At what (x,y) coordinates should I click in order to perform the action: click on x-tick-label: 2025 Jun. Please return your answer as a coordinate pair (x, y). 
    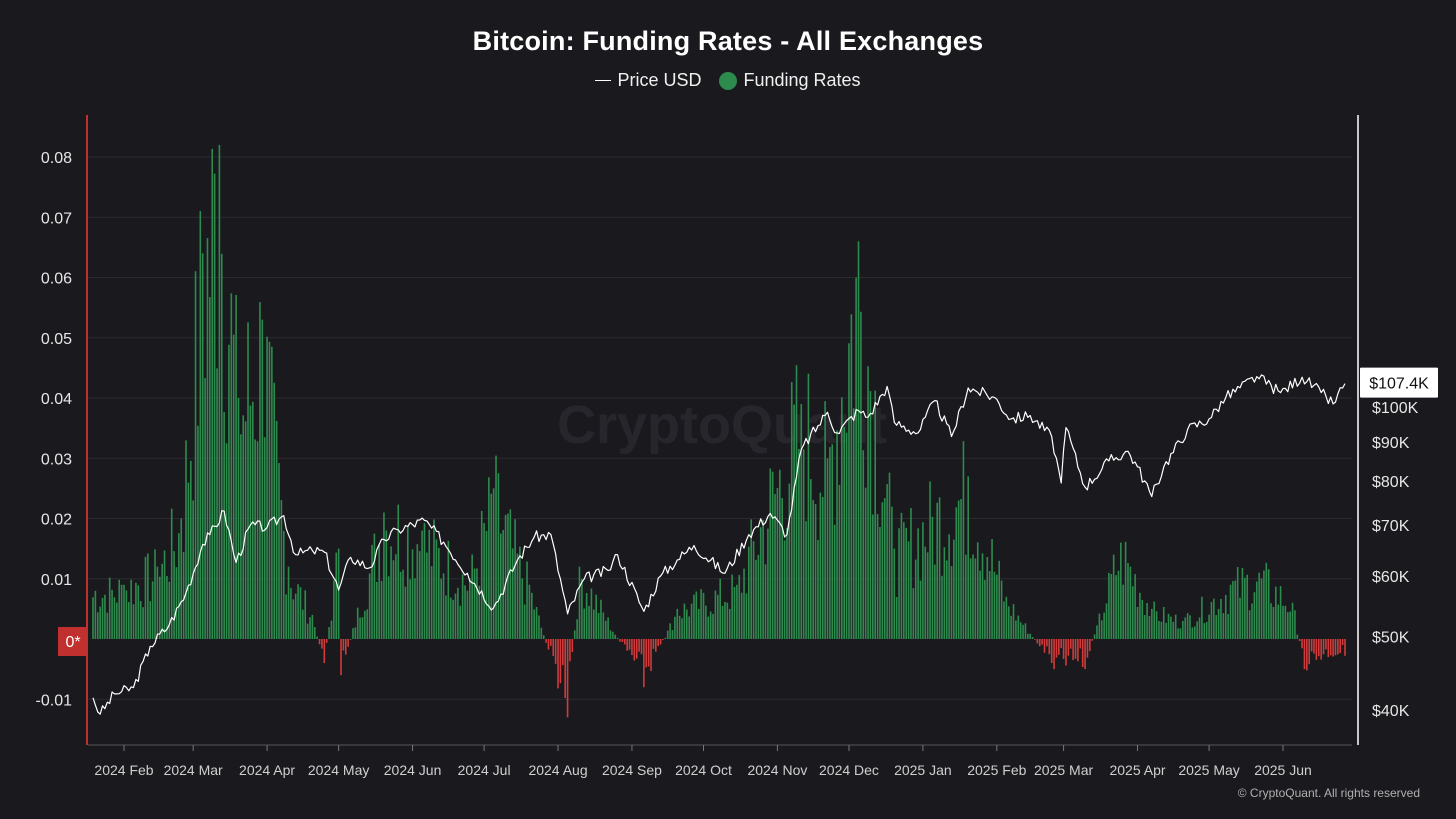
    Looking at the image, I should click on (1283, 770).